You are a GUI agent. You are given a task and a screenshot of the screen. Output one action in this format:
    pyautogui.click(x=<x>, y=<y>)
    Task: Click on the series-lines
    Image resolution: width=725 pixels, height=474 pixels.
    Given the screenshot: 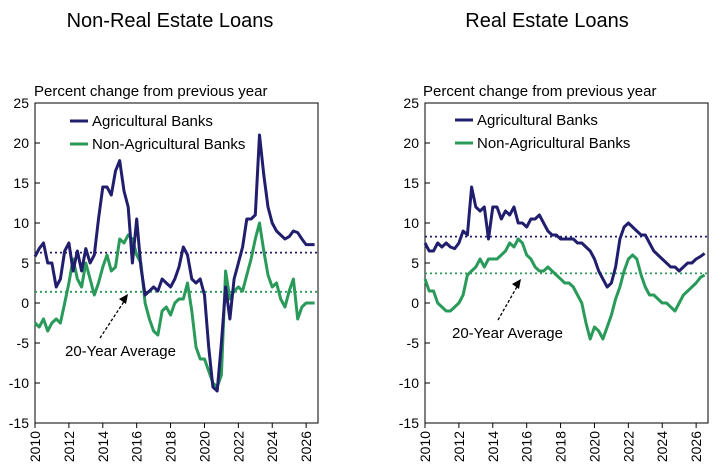 What is the action you would take?
    pyautogui.click(x=564, y=263)
    